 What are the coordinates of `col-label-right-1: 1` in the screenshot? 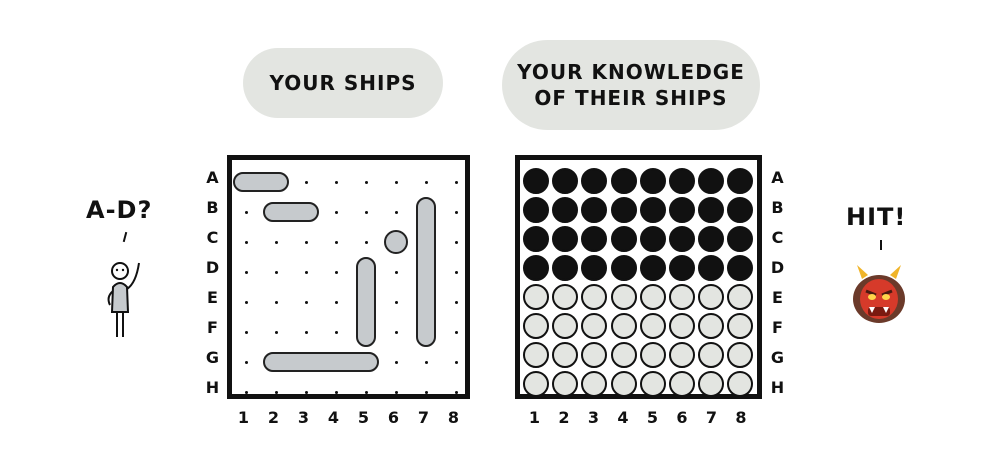 It's located at (535, 417).